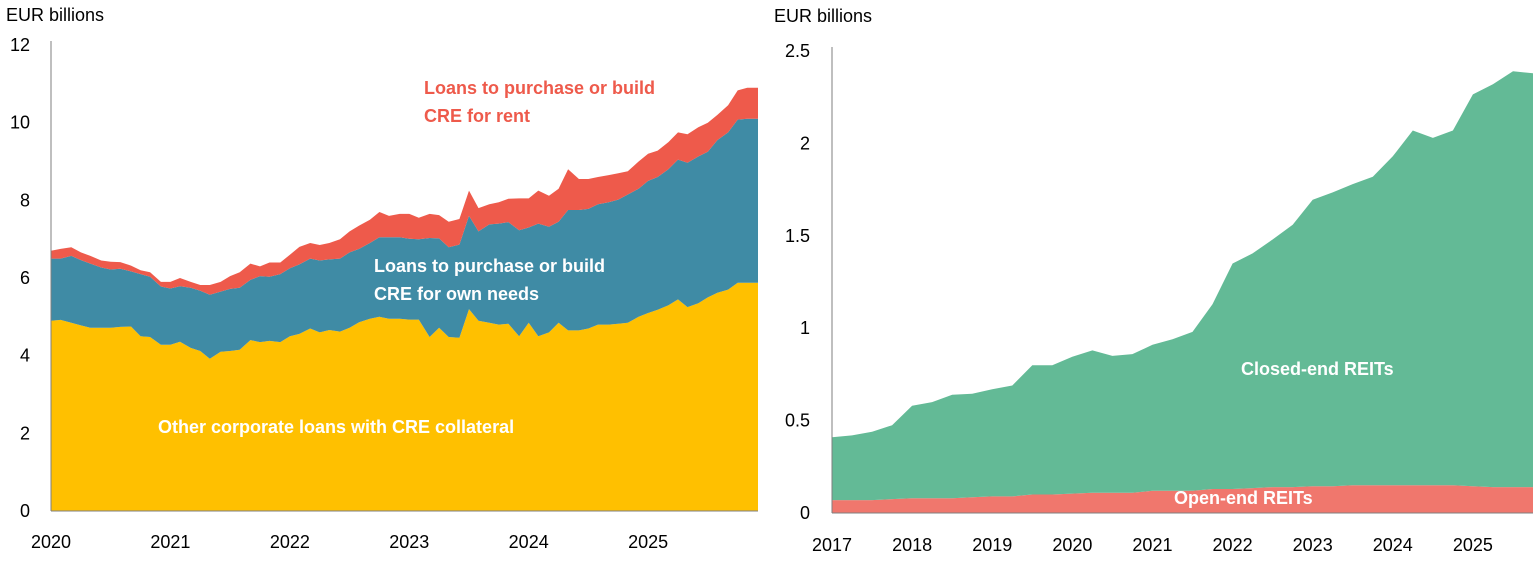  I want to click on x-tick-label: 2019, so click(992, 545).